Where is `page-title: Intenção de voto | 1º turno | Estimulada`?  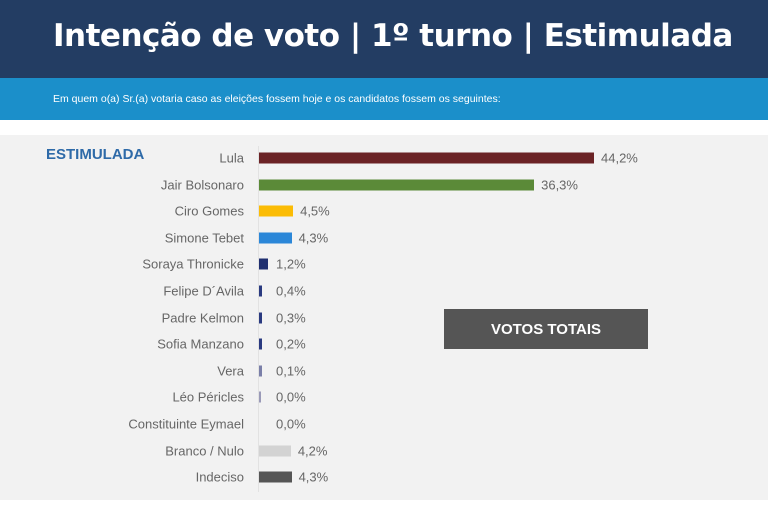
page-title: Intenção de voto | 1º turno | Estimulada is located at coordinates (393, 36).